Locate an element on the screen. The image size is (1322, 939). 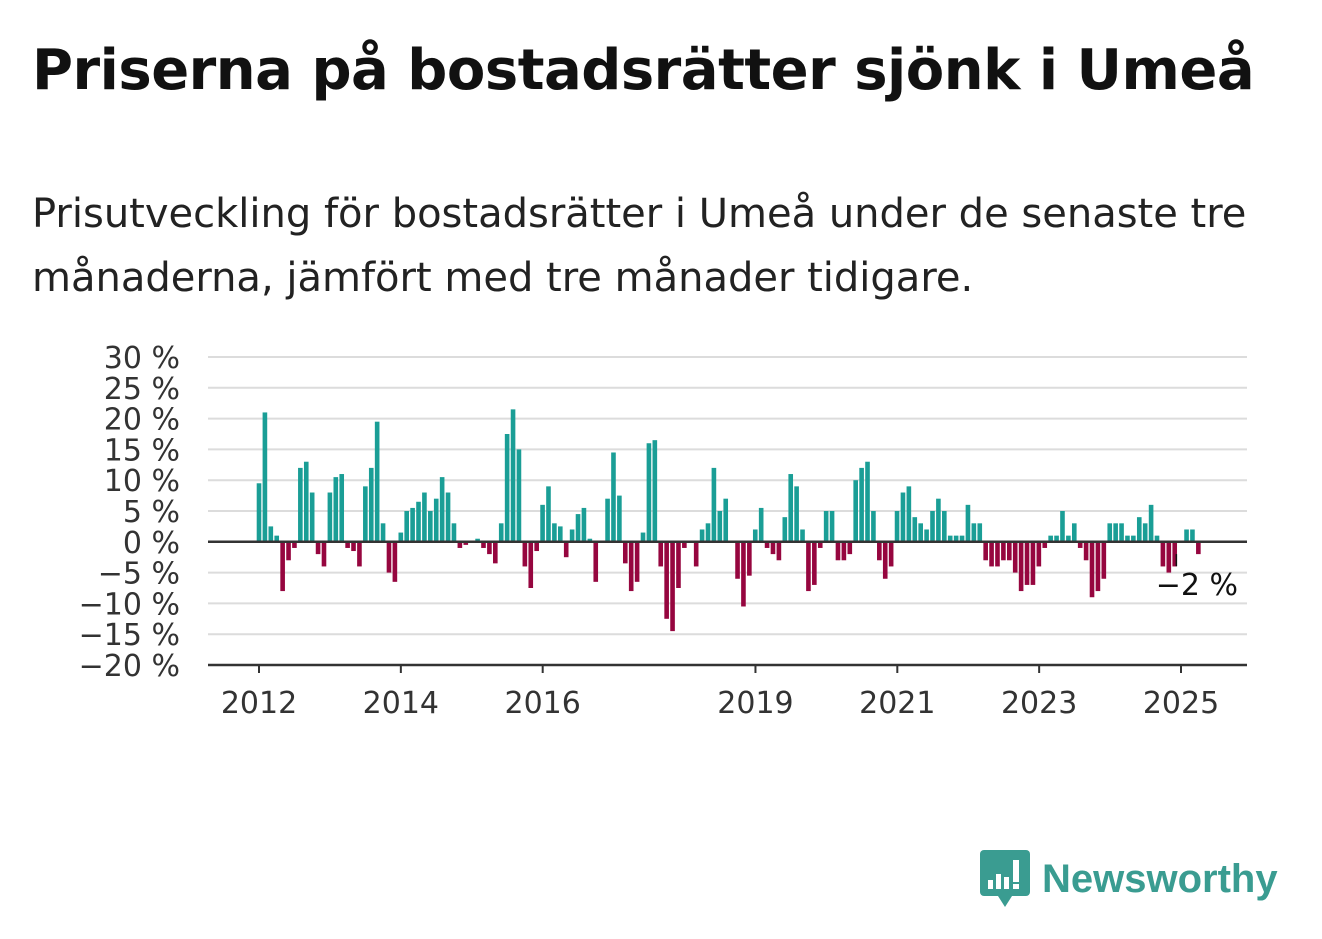
annotation: −2 % is located at coordinates (1197, 578).